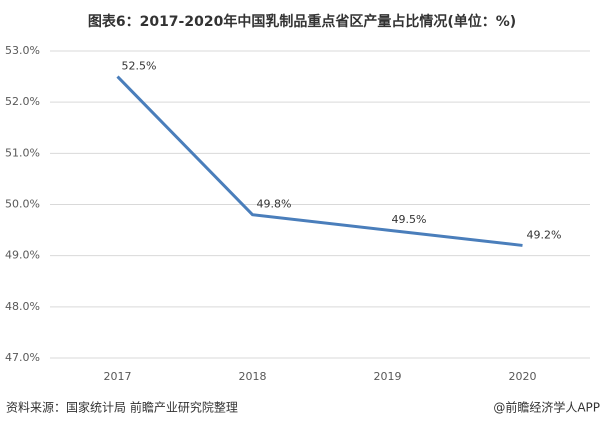 This screenshot has height=428, width=604. Describe the element at coordinates (302, 21) in the screenshot. I see `chart-title: 图表6：2017-2020年中国乳制品重点省区产量占比情况(单位：%)` at that location.